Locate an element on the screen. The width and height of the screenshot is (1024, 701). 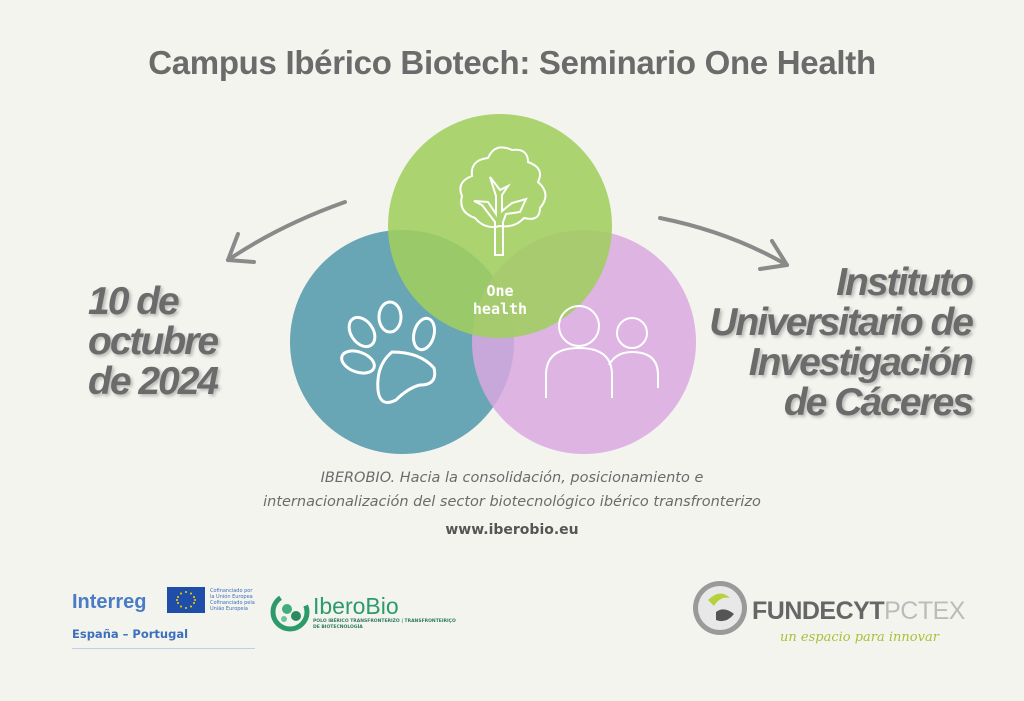
iberobio-logo: IberoBio is located at coordinates (356, 606).